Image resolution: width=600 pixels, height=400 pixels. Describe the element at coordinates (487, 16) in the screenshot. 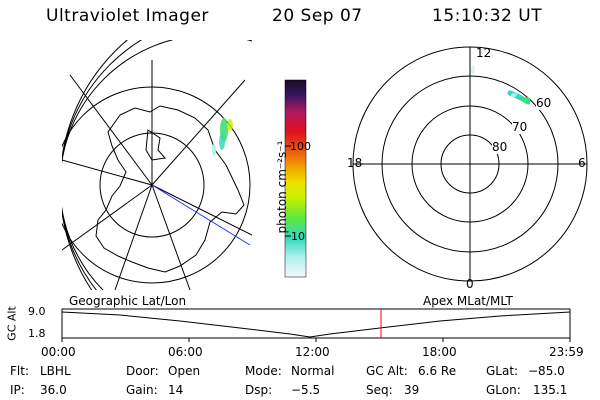

I see `time-label: 15:10:32 UT` at that location.